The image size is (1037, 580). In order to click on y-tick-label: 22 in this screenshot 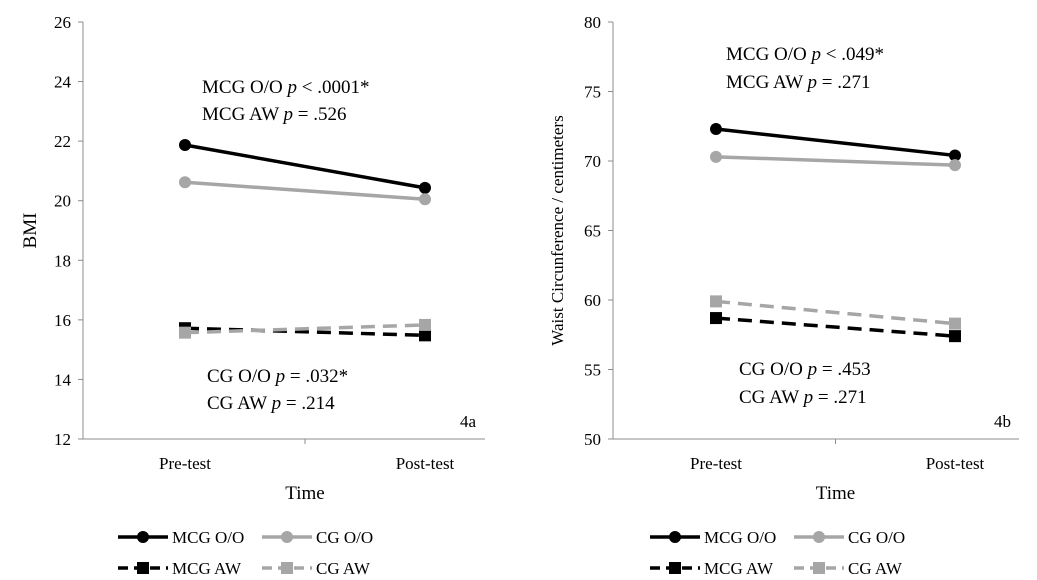, I will do `click(62, 141)`.